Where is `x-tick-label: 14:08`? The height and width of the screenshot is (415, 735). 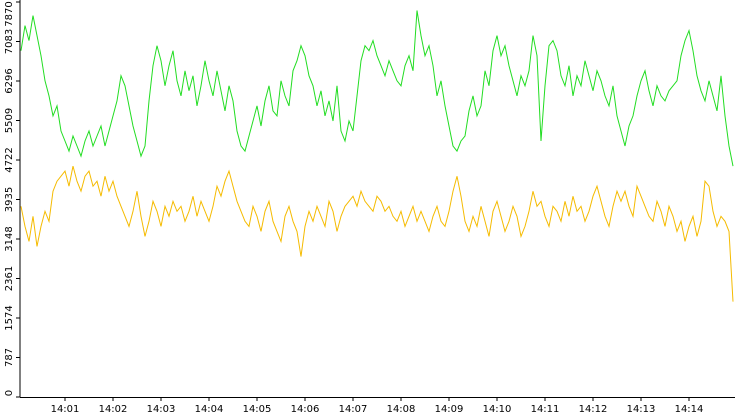 x-tick-label: 14:08 is located at coordinates (401, 409).